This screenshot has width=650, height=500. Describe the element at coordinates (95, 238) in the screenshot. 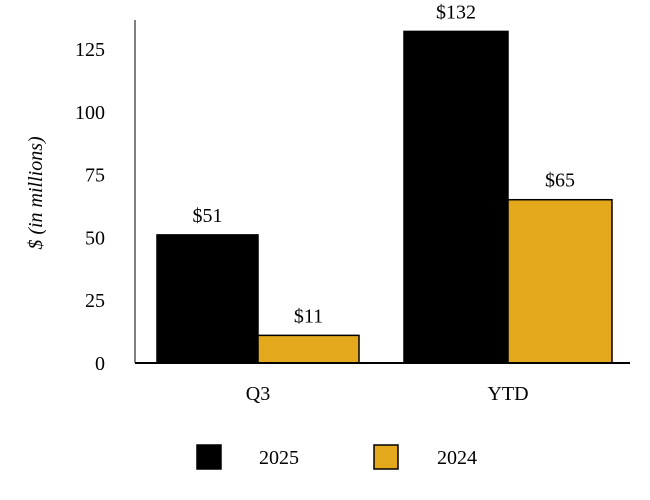

I see `y-tick-label: 50` at that location.